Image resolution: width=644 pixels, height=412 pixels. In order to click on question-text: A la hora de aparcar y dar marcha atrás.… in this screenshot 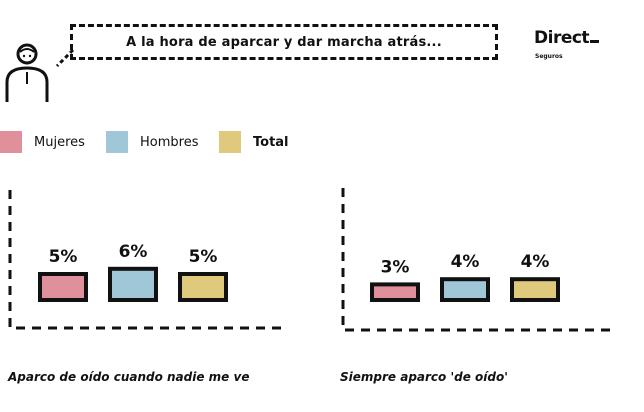, I will do `click(284, 42)`.